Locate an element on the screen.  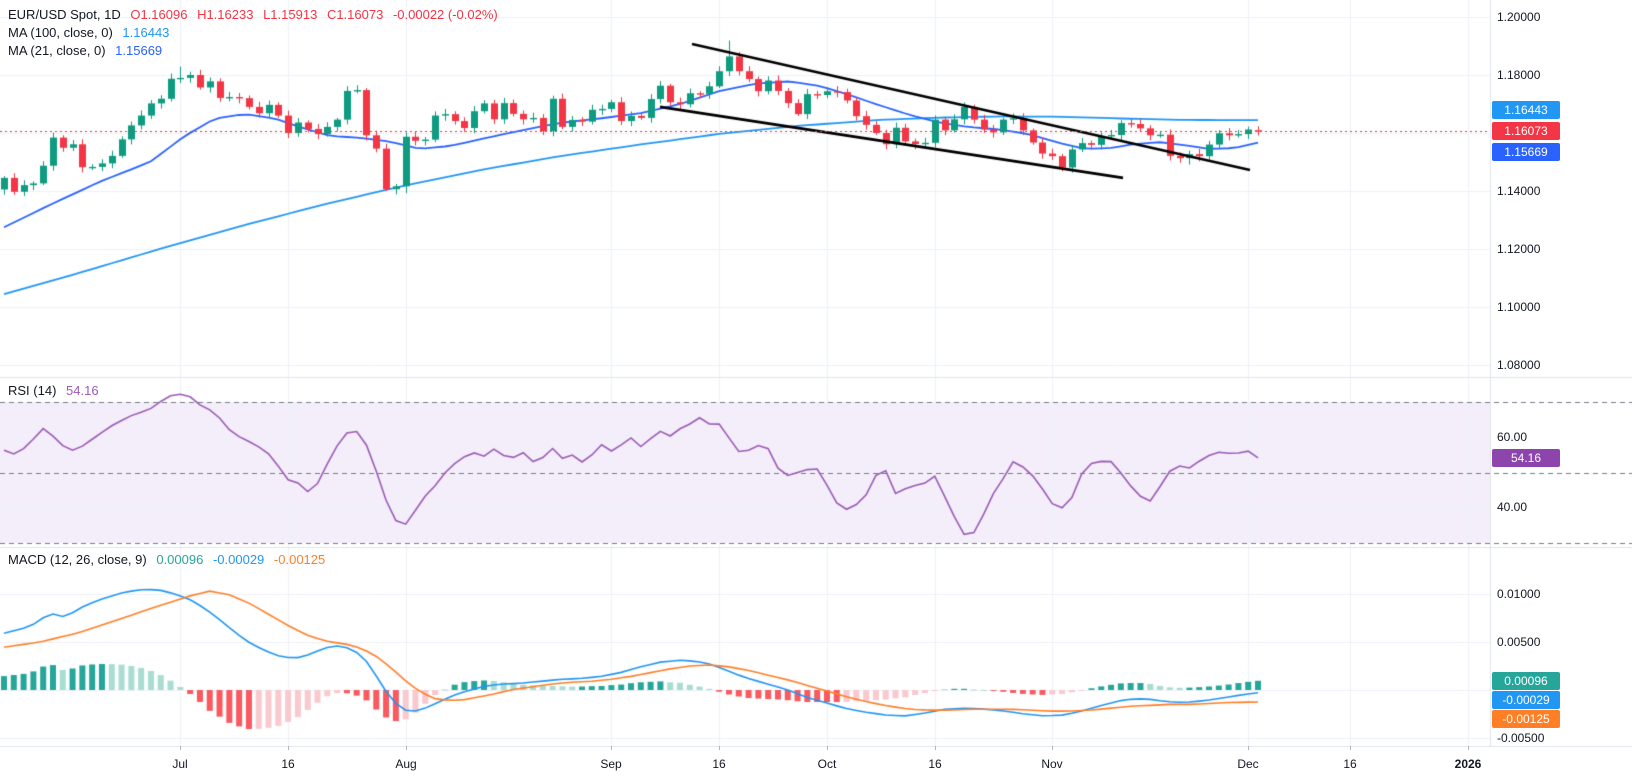
symbol-title: EUR/USD Spot, 1D is located at coordinates (64, 14).